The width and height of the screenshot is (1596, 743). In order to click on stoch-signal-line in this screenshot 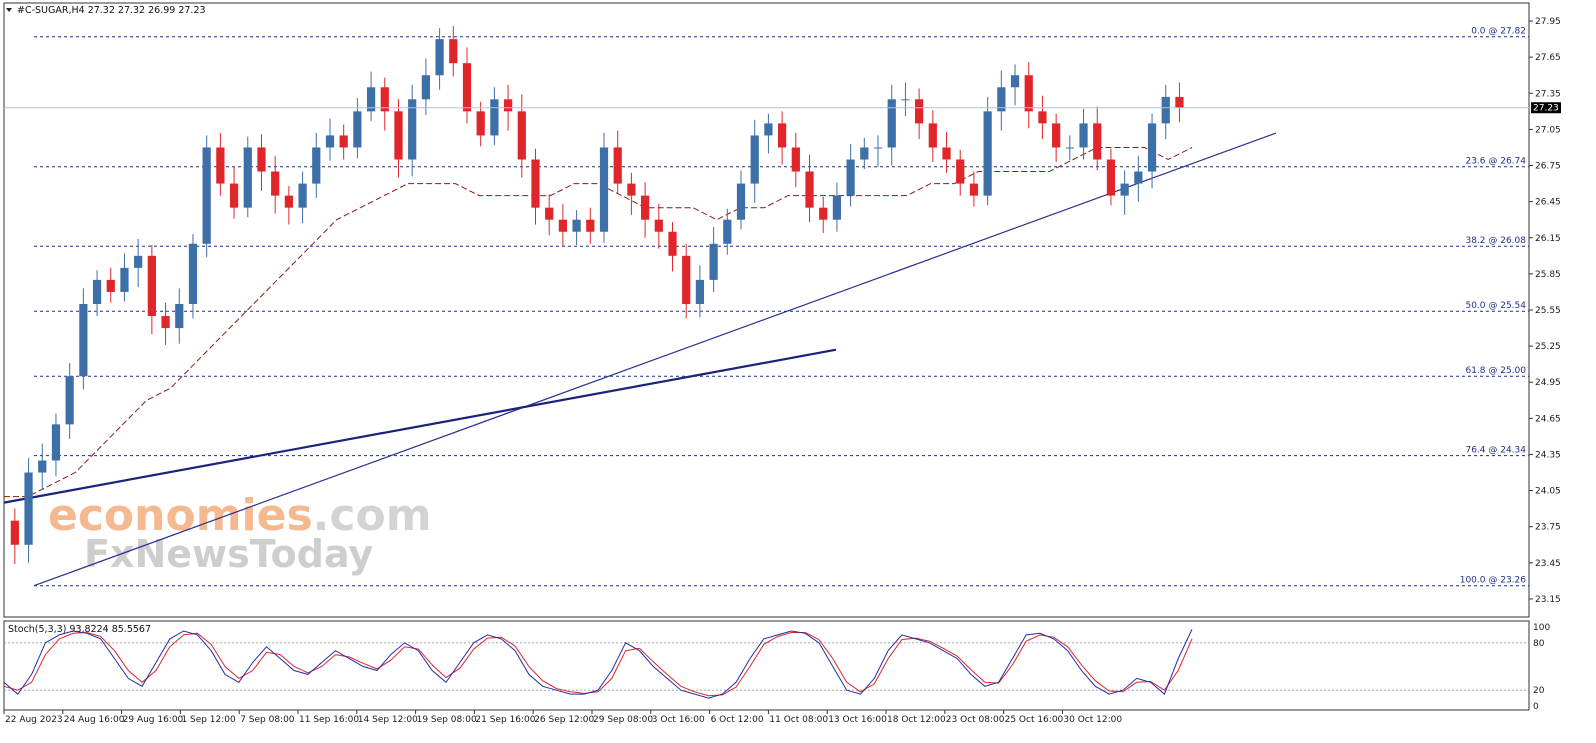, I will do `click(598, 664)`.